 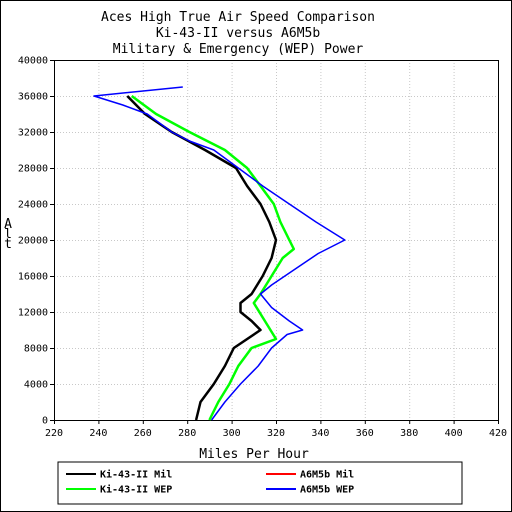 What do you see at coordinates (33, 61) in the screenshot?
I see `y-tick-label: 40000` at bounding box center [33, 61].